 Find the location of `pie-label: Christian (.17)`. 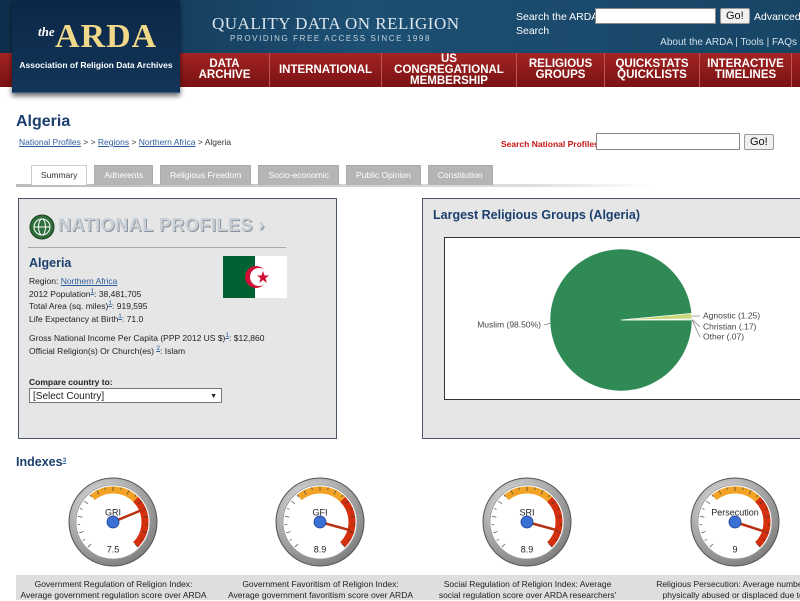

pie-label: Christian (.17) is located at coordinates (730, 326).